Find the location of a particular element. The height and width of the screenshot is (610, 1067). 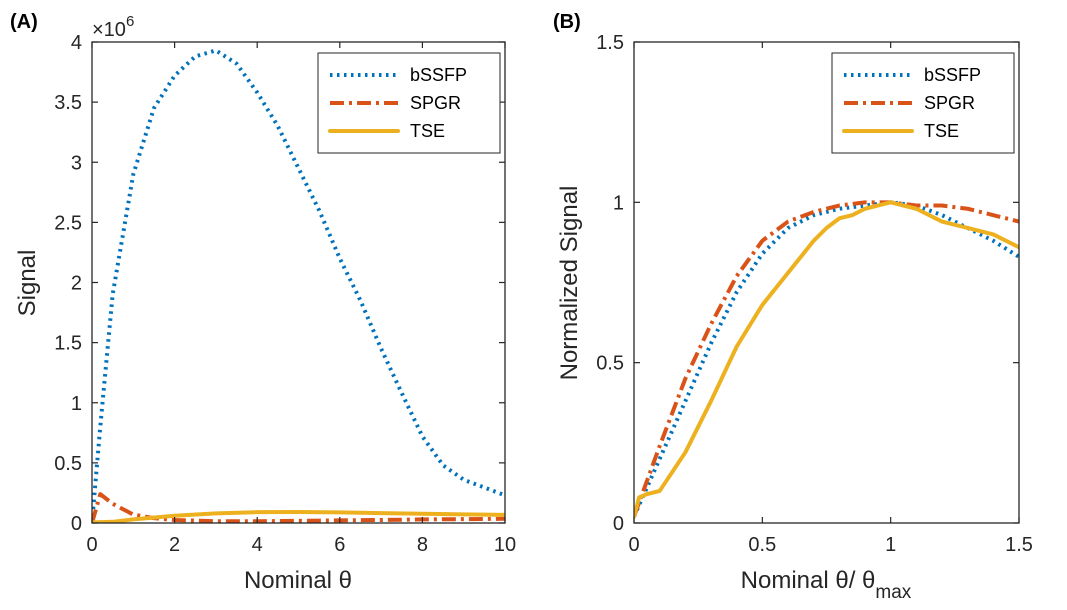

panel-a-y-exponent-power: 6 is located at coordinates (130, 21).